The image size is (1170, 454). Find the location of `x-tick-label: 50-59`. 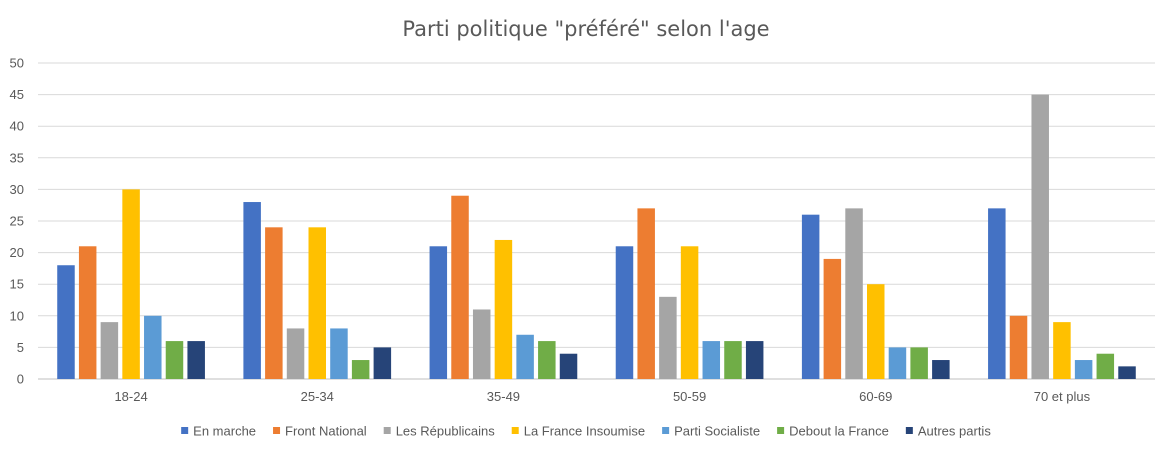

x-tick-label: 50-59 is located at coordinates (689, 396).